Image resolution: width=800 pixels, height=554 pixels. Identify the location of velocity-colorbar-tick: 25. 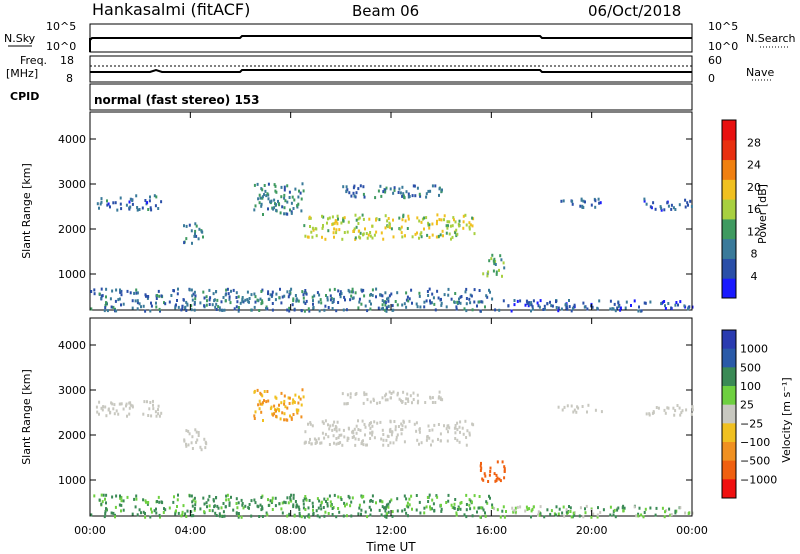
(747, 405).